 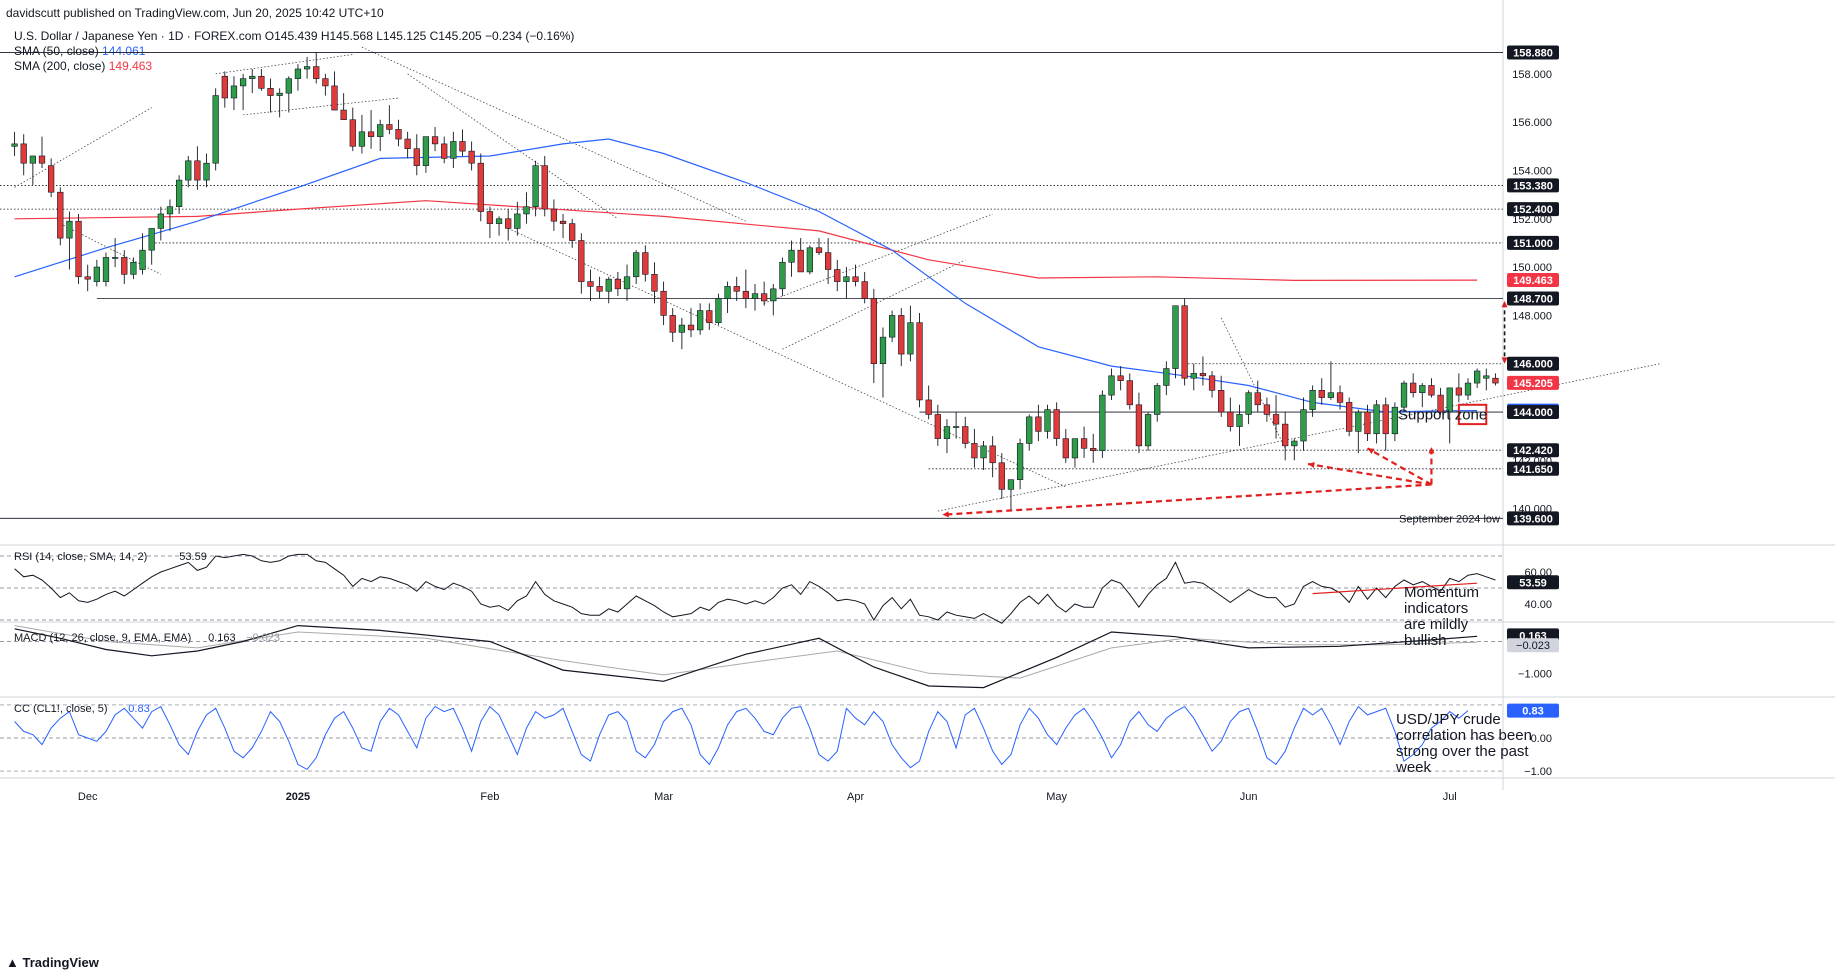 I want to click on rsi-axis-tick-label: 40.00, so click(x=1538, y=605).